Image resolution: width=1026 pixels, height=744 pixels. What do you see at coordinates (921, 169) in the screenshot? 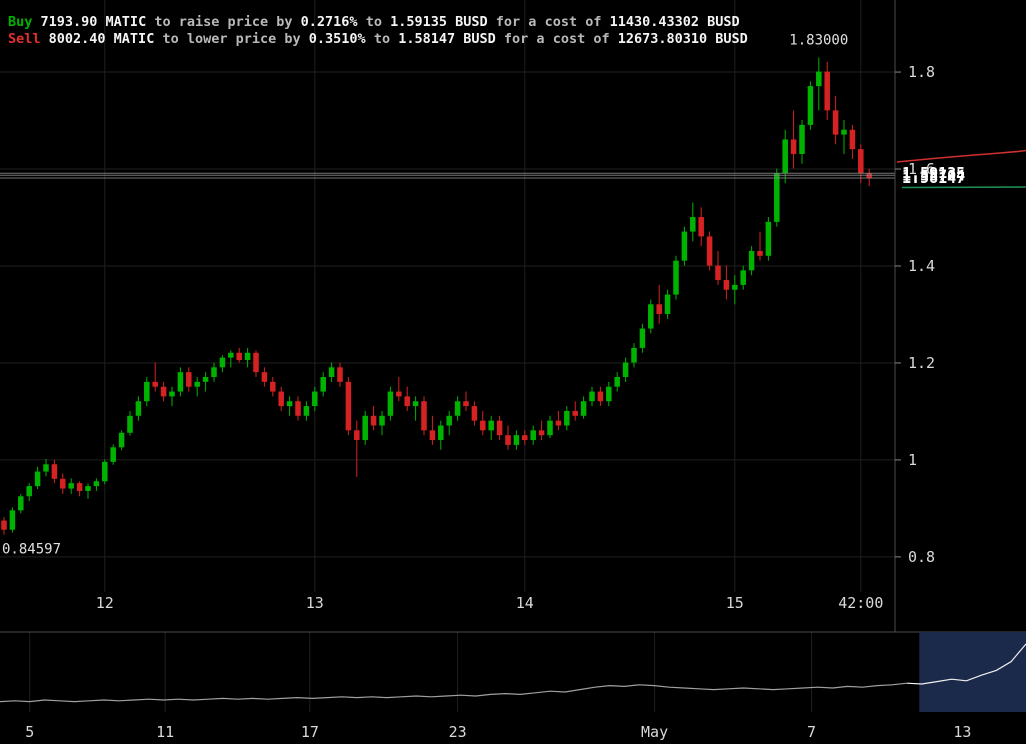
I see `price-axis-label: 1.6` at bounding box center [921, 169].